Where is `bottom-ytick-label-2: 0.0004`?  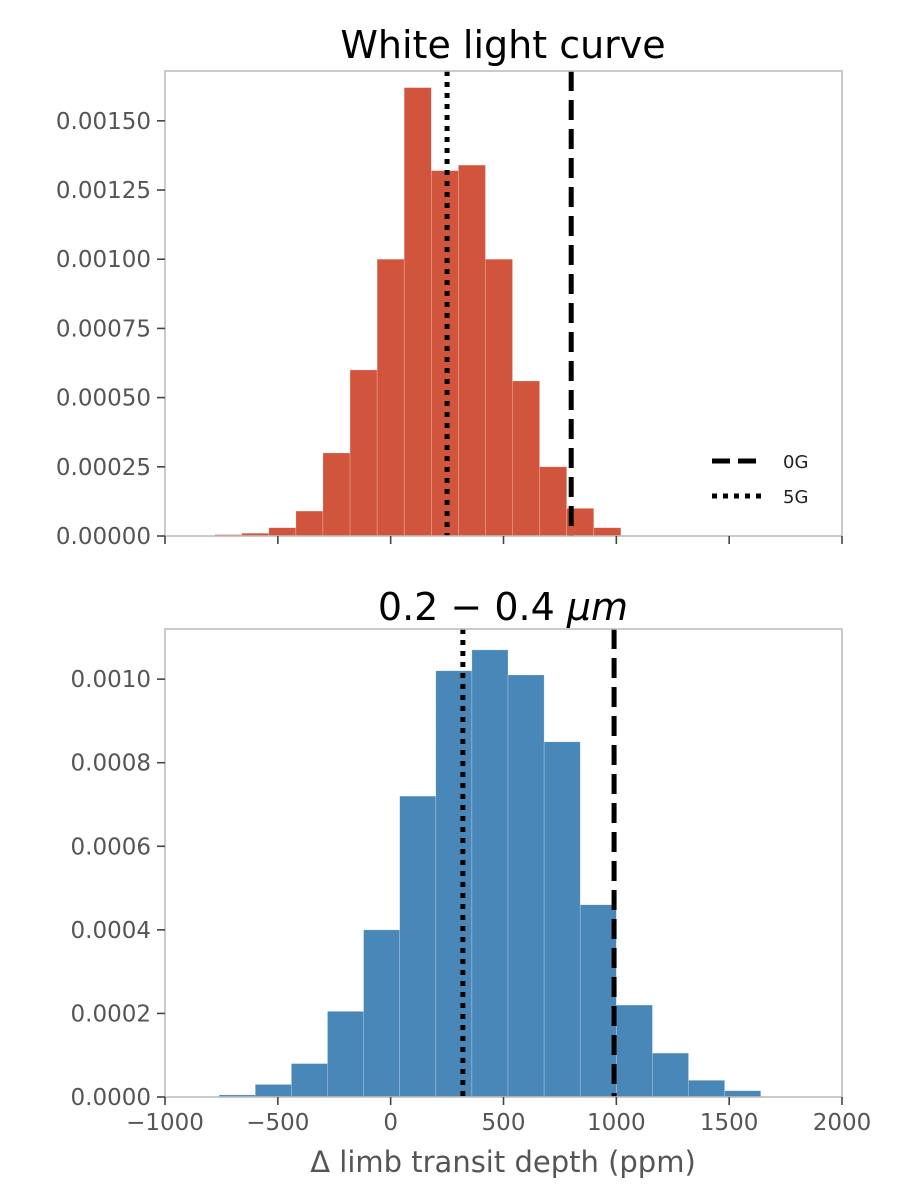
bottom-ytick-label-2: 0.0004 is located at coordinates (111, 931).